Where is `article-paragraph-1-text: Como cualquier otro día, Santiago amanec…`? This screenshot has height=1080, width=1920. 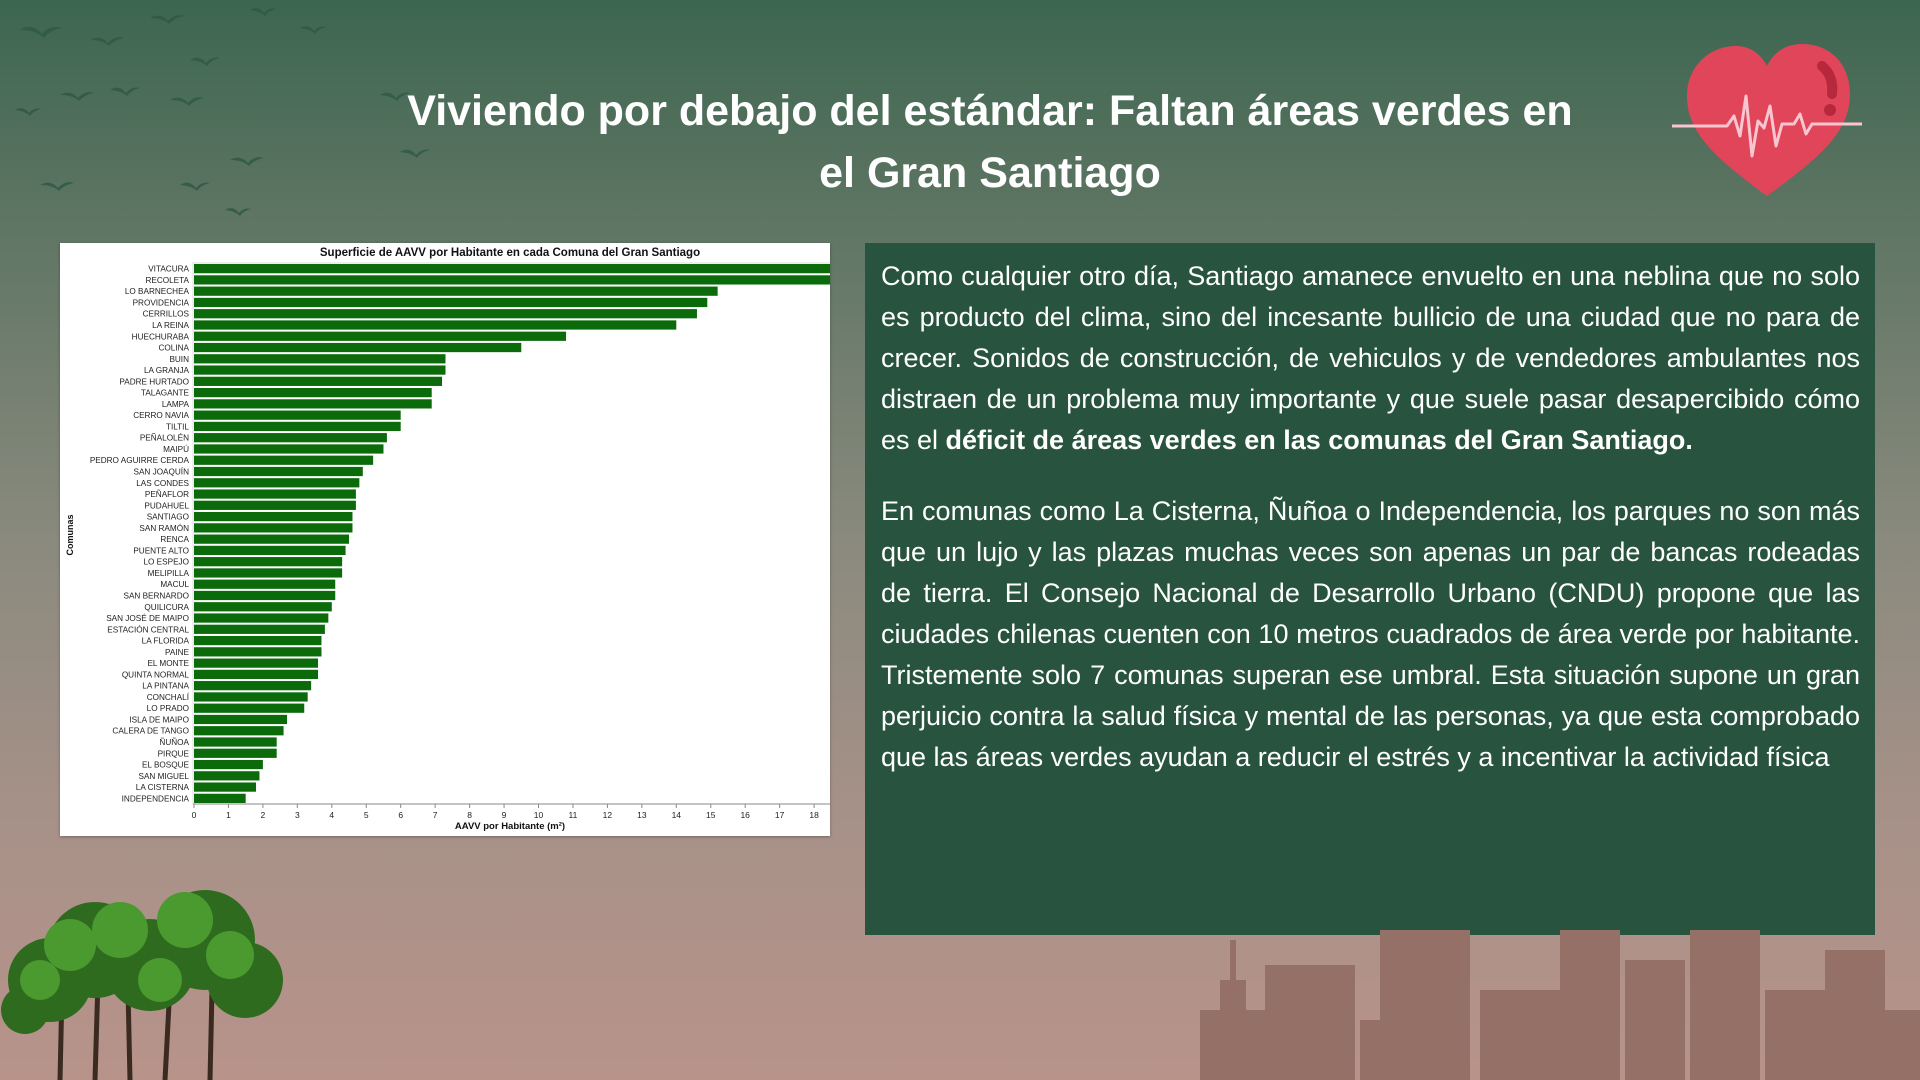
article-paragraph-1-text: Como cualquier otro día, Santiago amanec… is located at coordinates (1370, 358).